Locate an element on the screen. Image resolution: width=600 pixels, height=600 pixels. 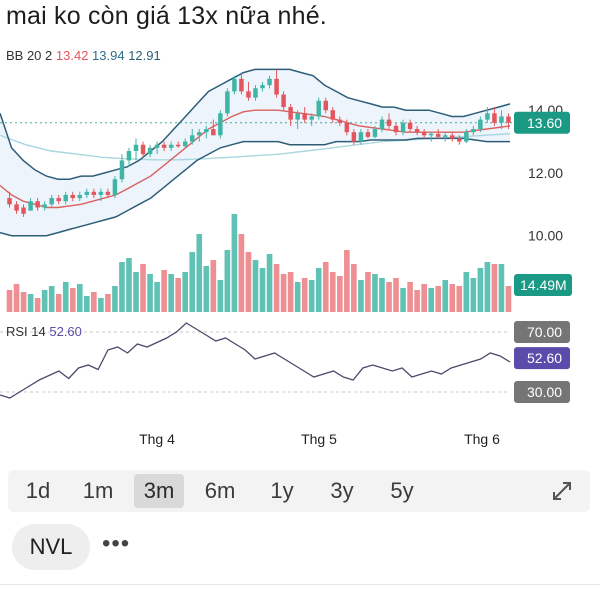
x-tick-label: Thg 4 is located at coordinates (157, 439).